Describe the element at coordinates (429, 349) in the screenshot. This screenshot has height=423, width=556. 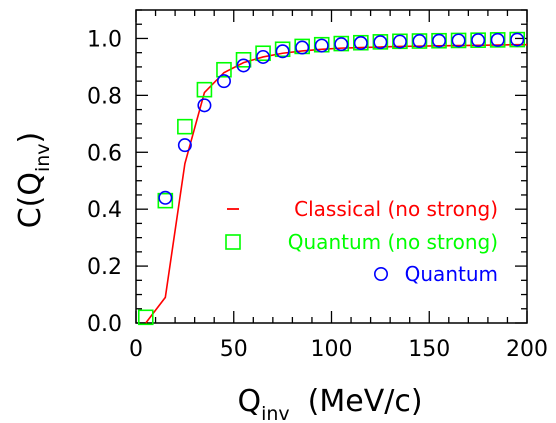
I see `x-tick-label: 150` at that location.